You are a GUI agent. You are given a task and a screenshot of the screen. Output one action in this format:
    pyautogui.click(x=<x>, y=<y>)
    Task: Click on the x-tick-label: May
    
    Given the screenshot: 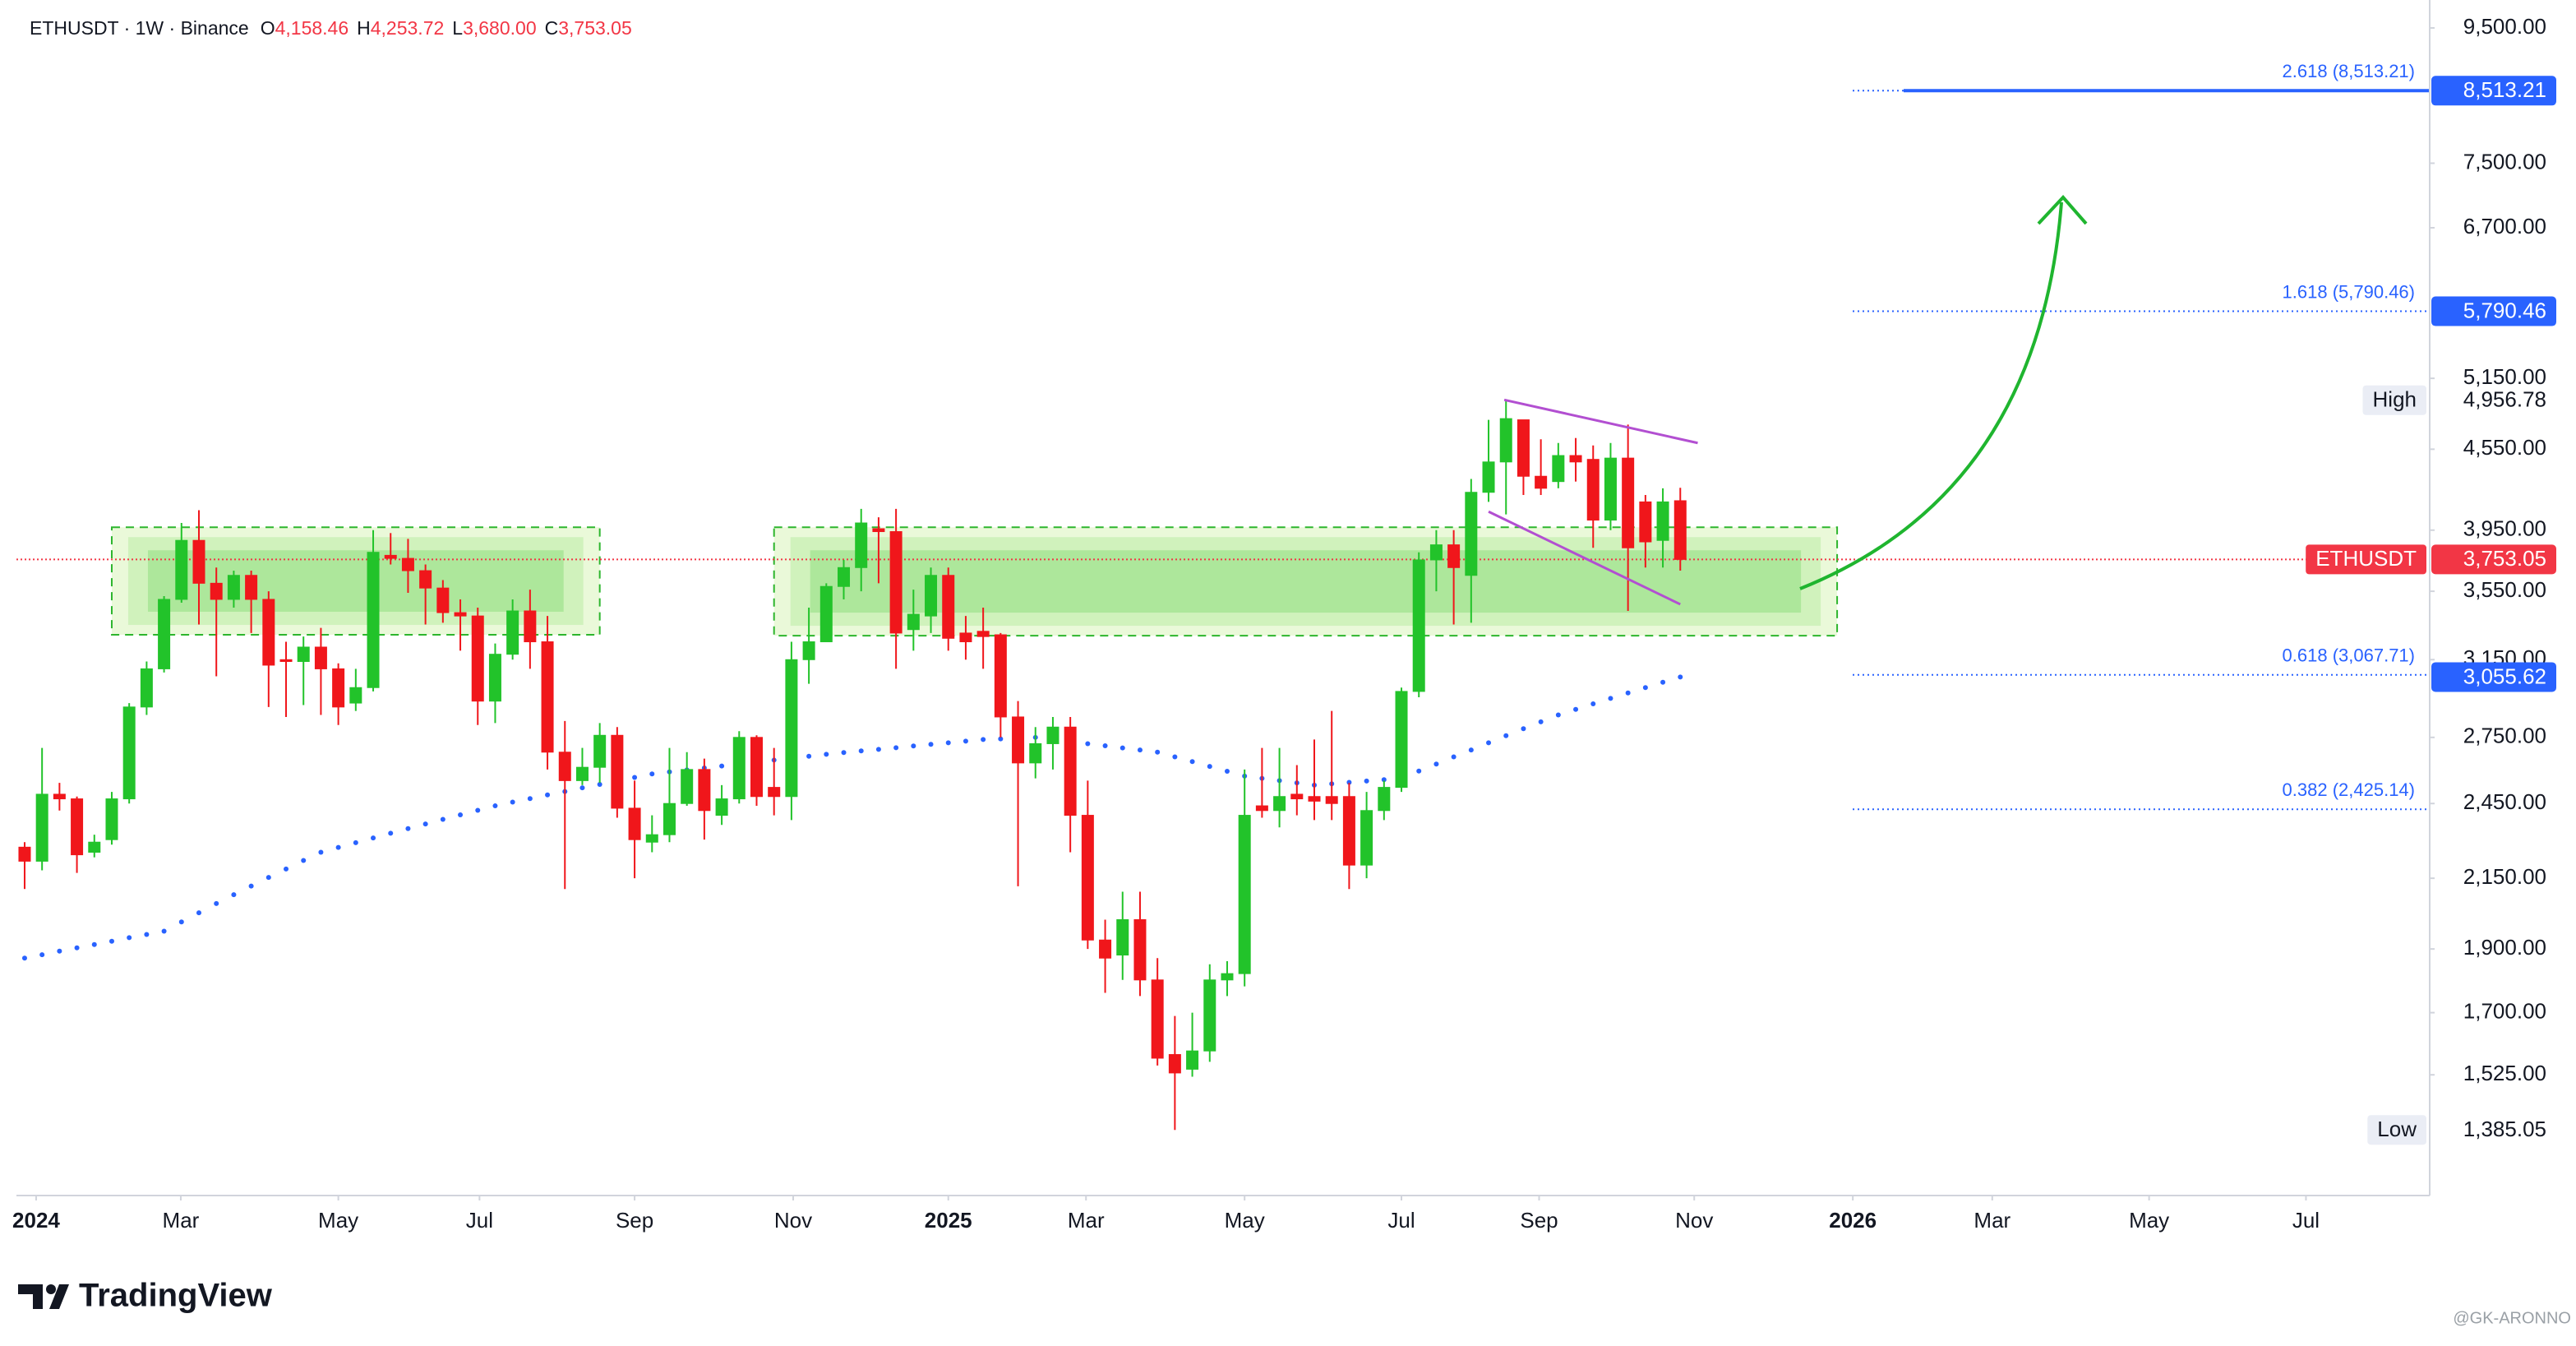 What is the action you would take?
    pyautogui.click(x=2149, y=1220)
    